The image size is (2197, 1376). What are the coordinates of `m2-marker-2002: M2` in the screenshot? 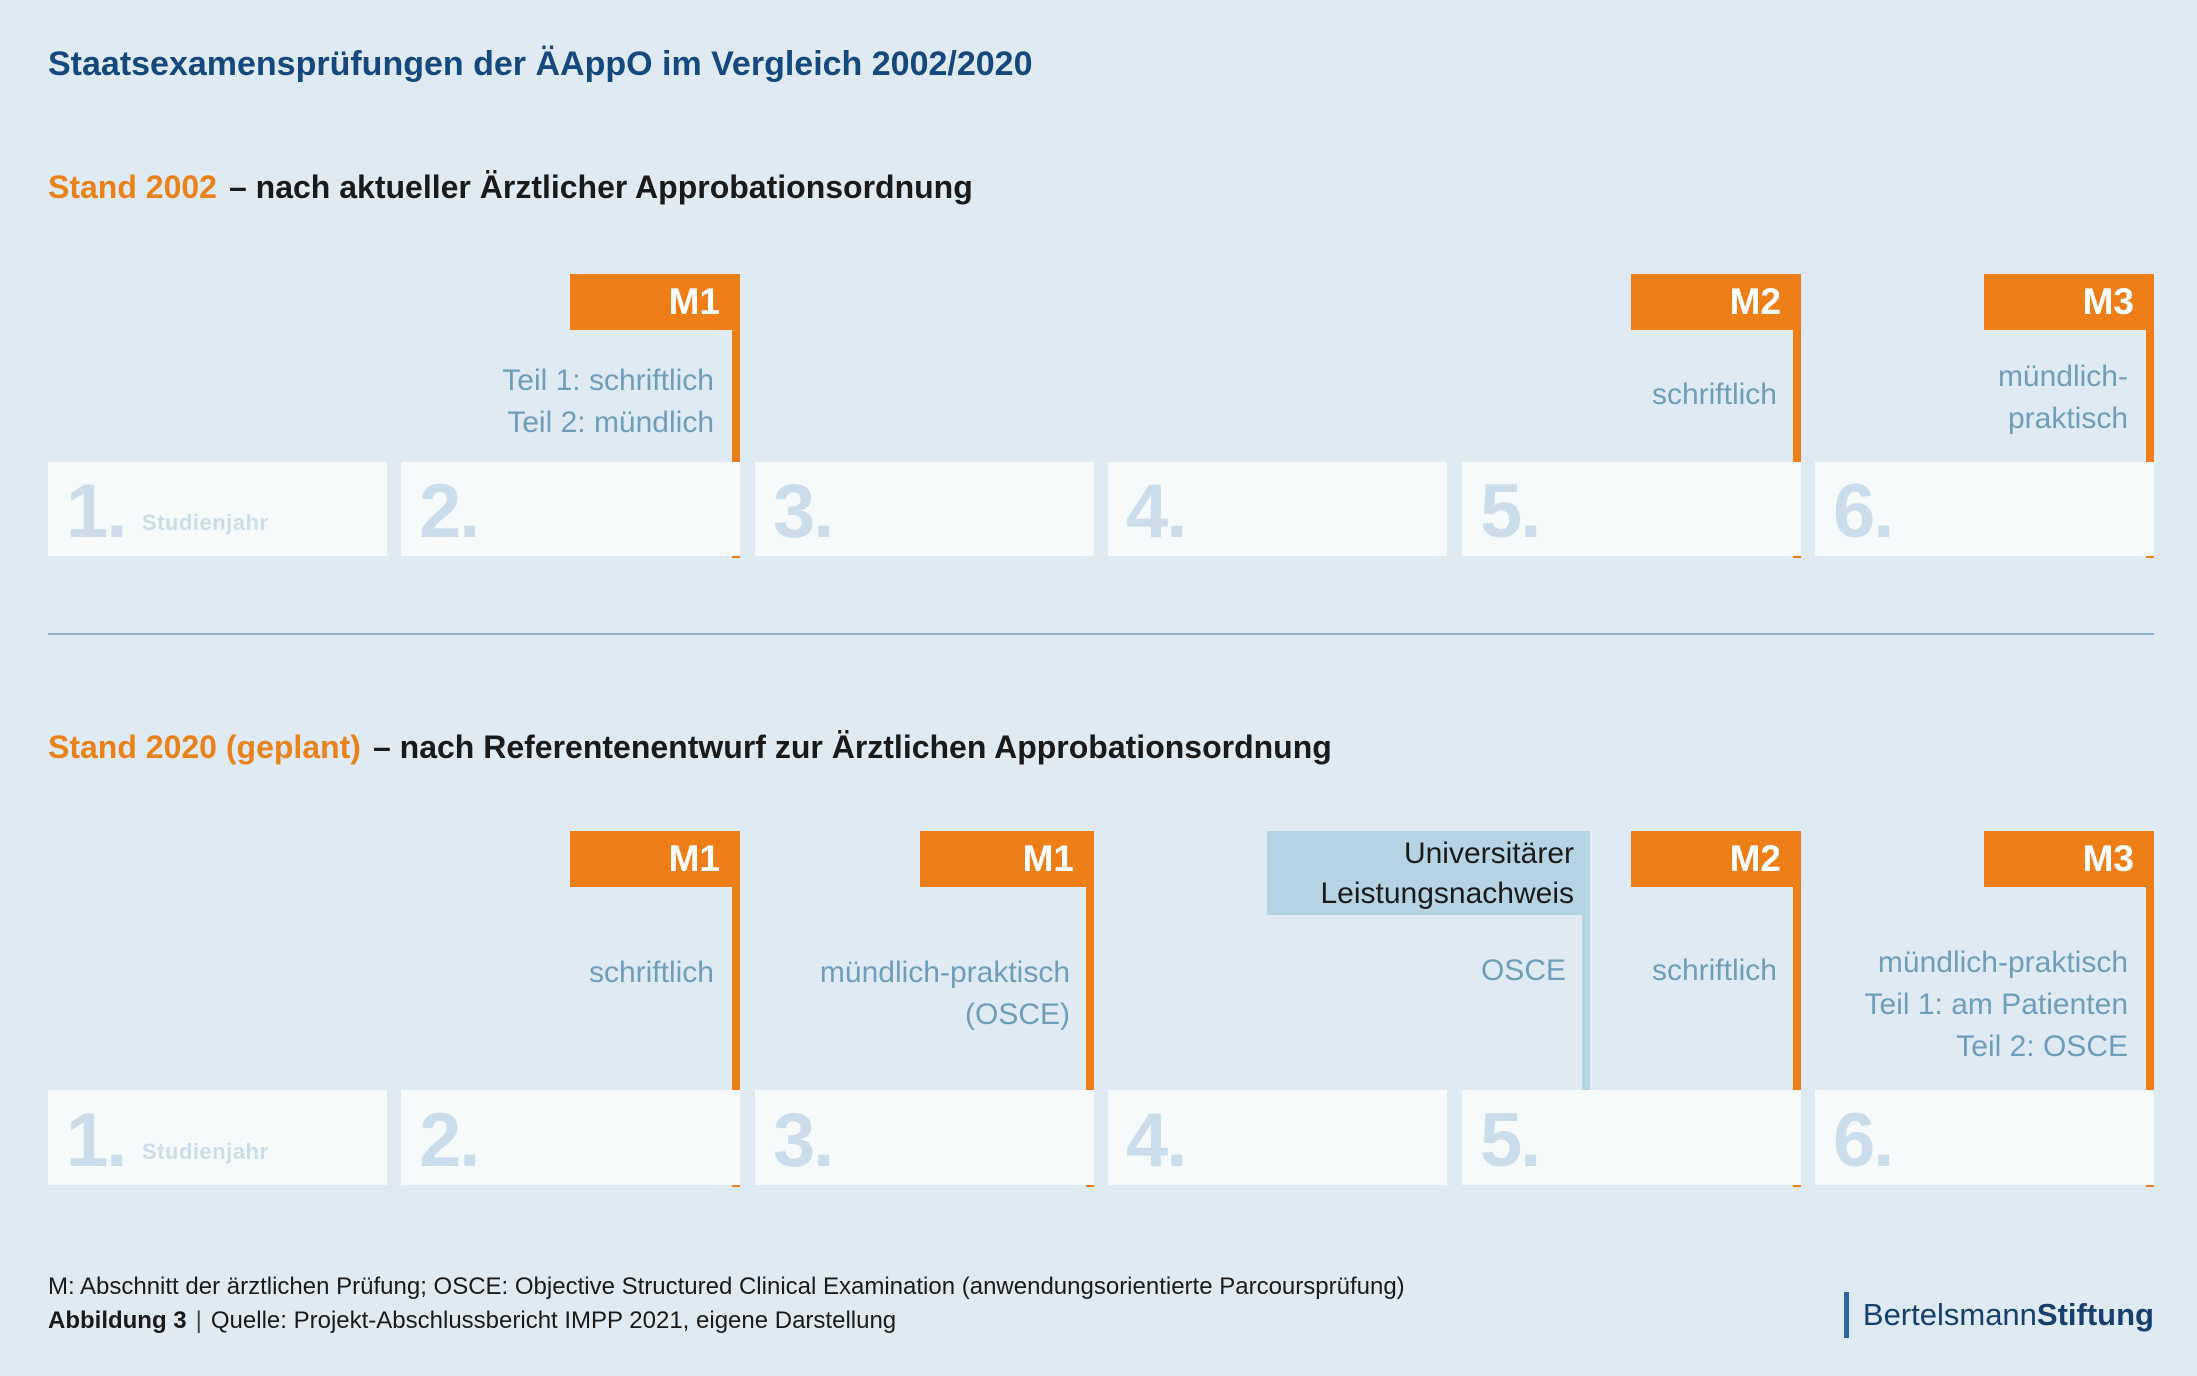 It's located at (1716, 302).